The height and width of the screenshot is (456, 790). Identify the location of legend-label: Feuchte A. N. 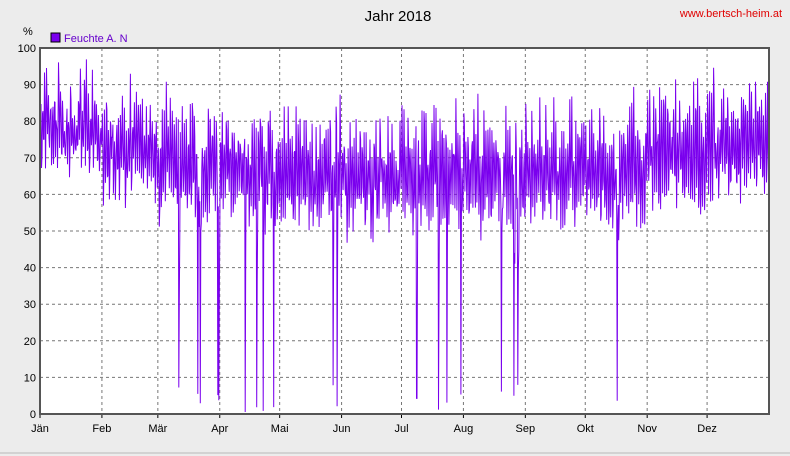
(96, 39).